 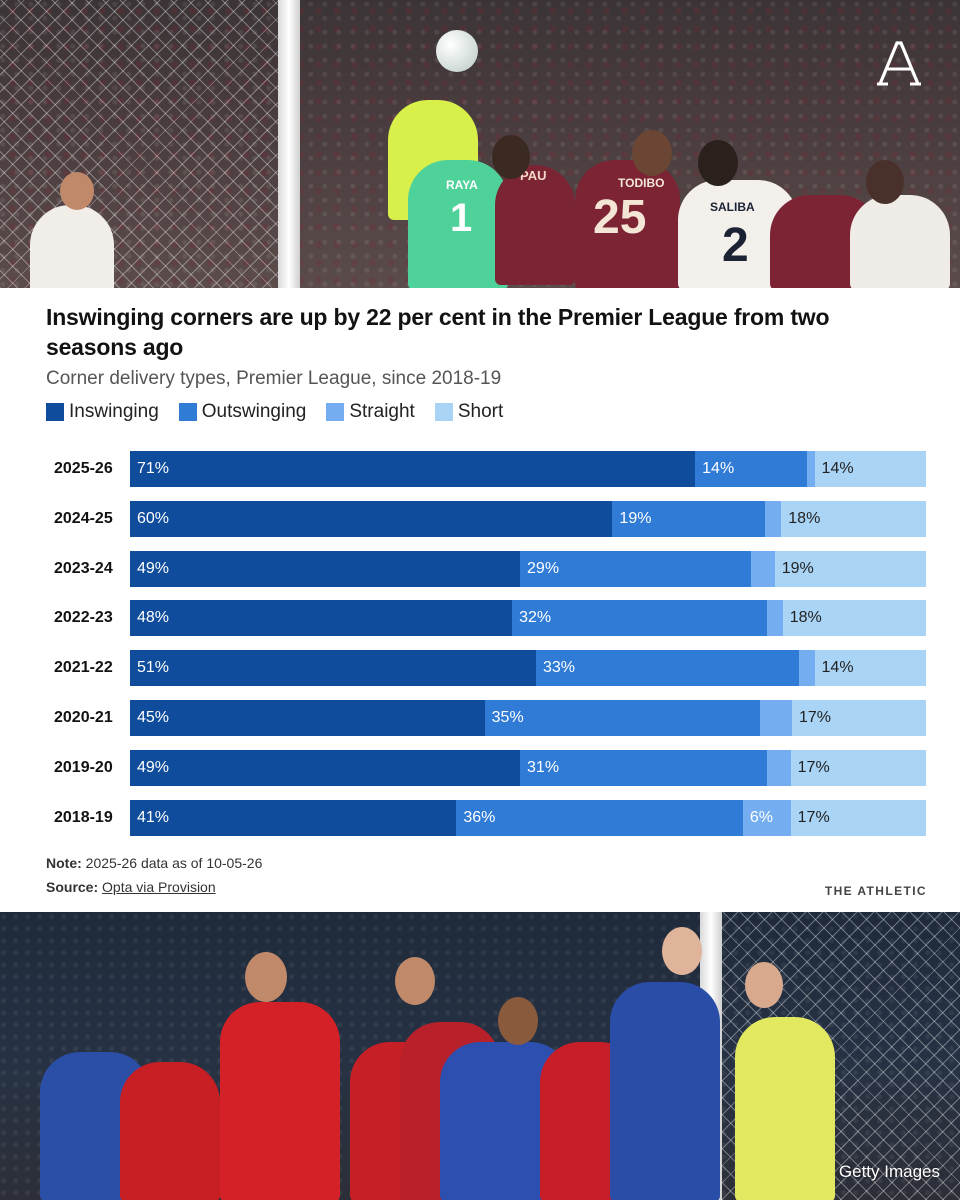 I want to click on data-label: 51%, so click(x=153, y=668).